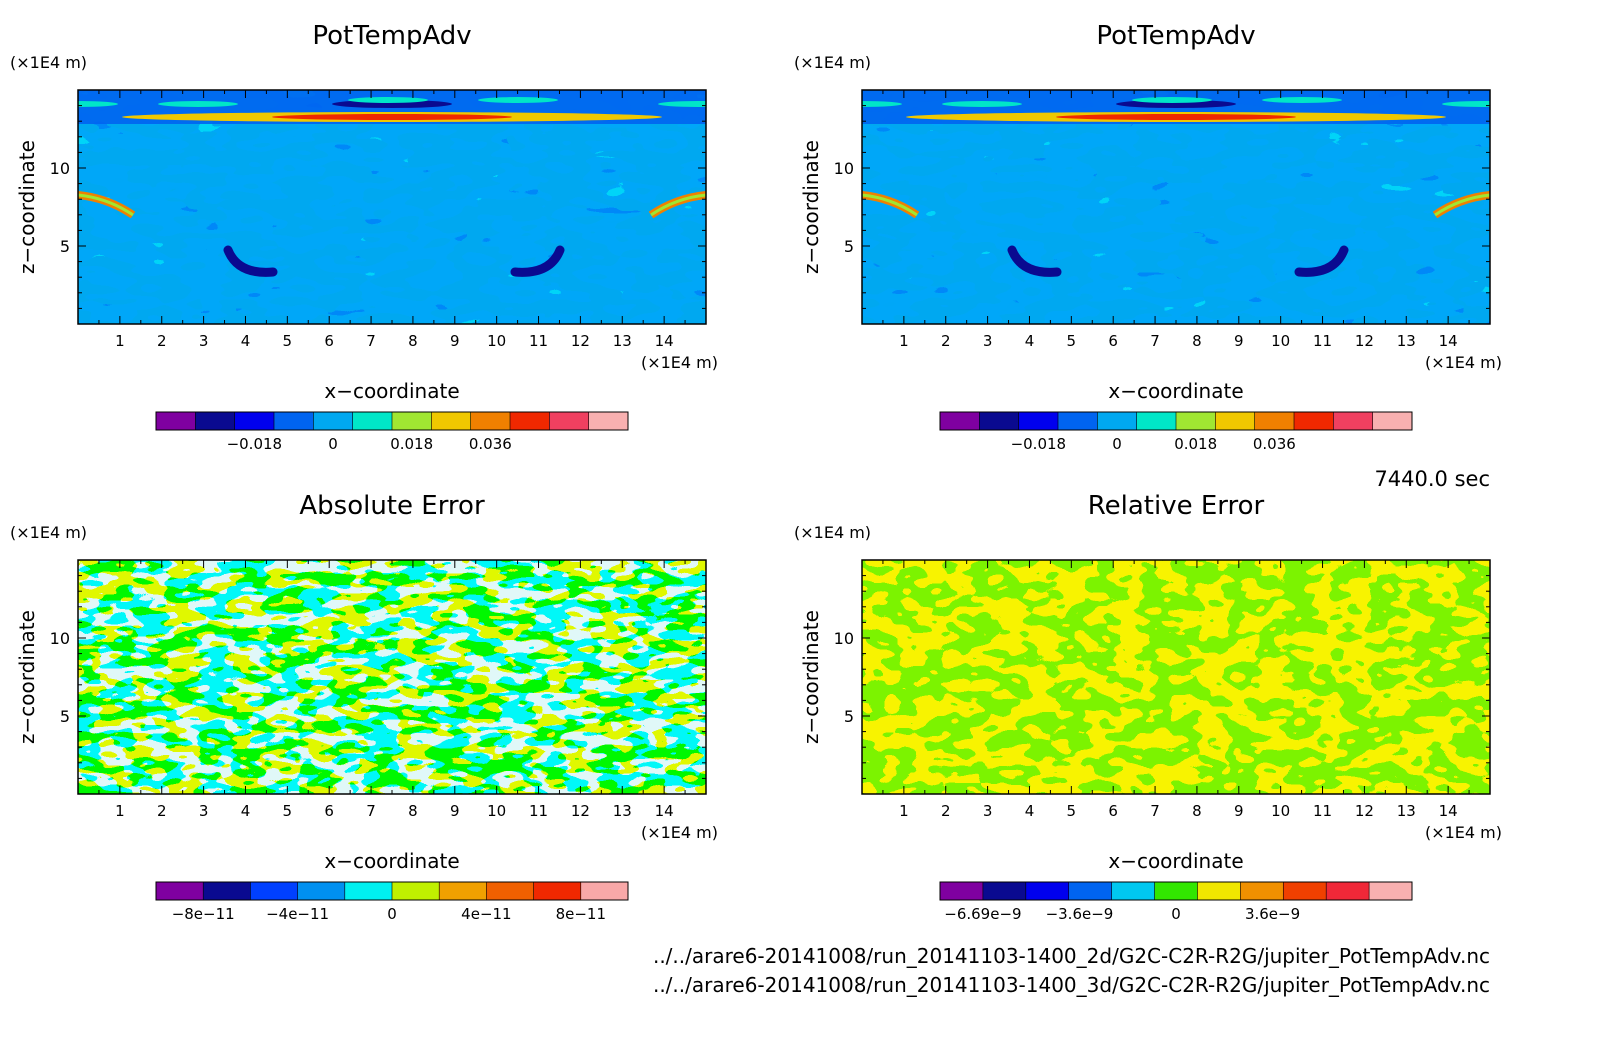 This screenshot has height=1054, width=1604. I want to click on time-label: 7440.0 sec, so click(1432, 479).